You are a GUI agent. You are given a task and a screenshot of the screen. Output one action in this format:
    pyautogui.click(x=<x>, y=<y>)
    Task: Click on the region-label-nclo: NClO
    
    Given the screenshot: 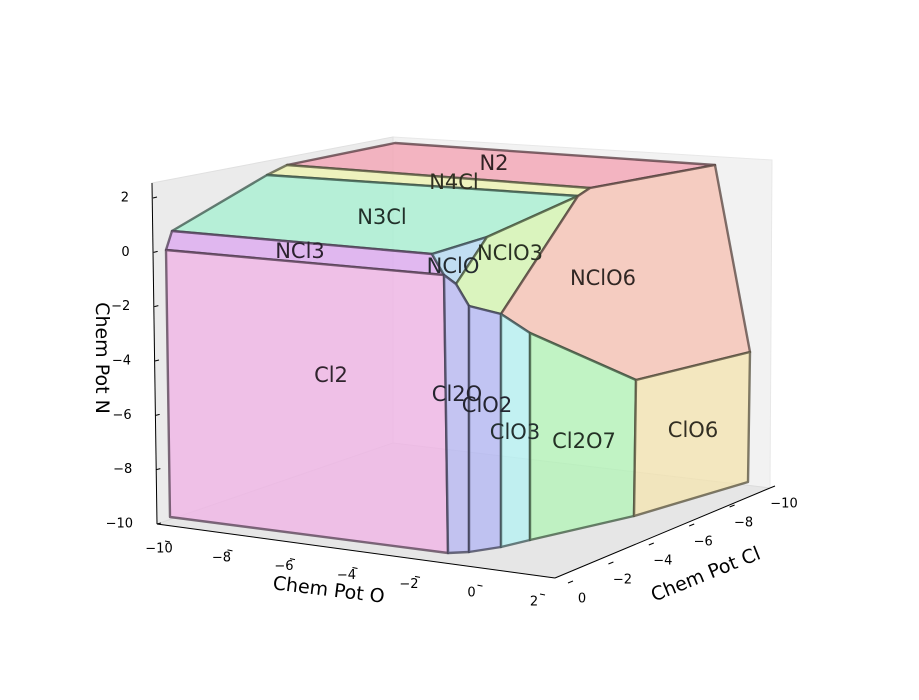 What is the action you would take?
    pyautogui.click(x=453, y=266)
    